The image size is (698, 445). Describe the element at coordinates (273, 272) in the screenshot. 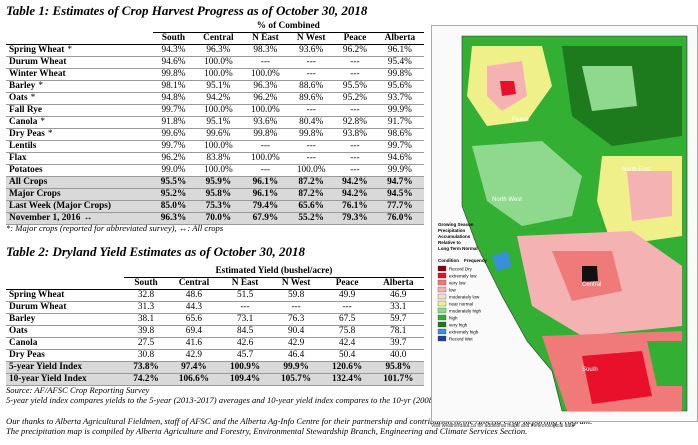

I see `group-header: Estimated Yield (bushel/acre)` at that location.